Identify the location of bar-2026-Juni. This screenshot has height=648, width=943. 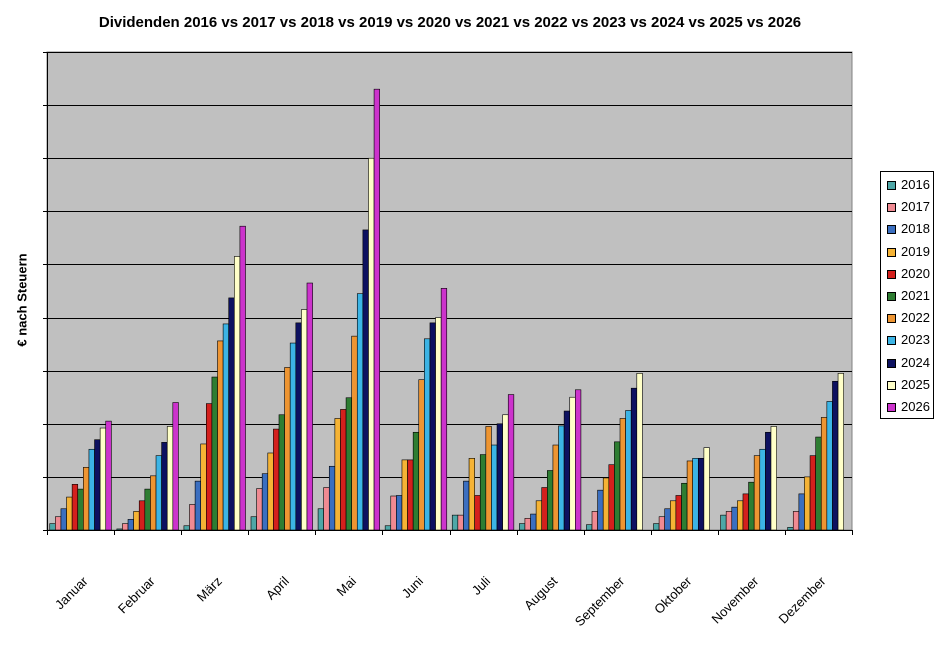
(444, 409).